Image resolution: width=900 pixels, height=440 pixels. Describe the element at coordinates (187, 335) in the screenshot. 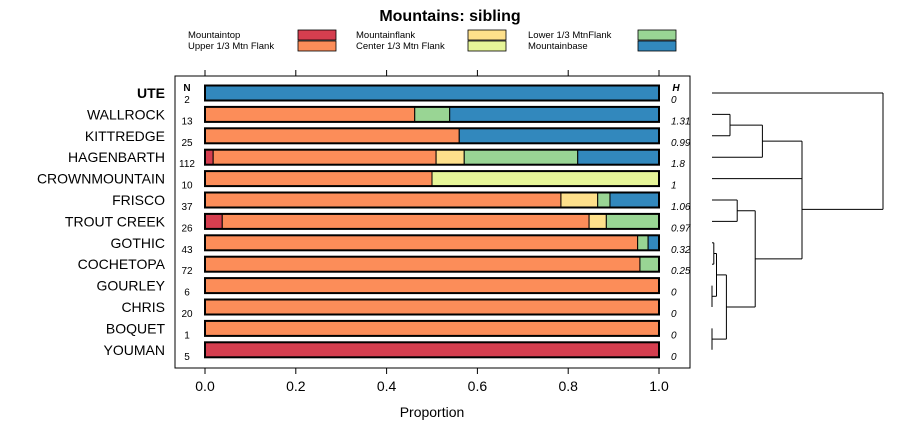

I see `n-value-boquet: 1` at that location.